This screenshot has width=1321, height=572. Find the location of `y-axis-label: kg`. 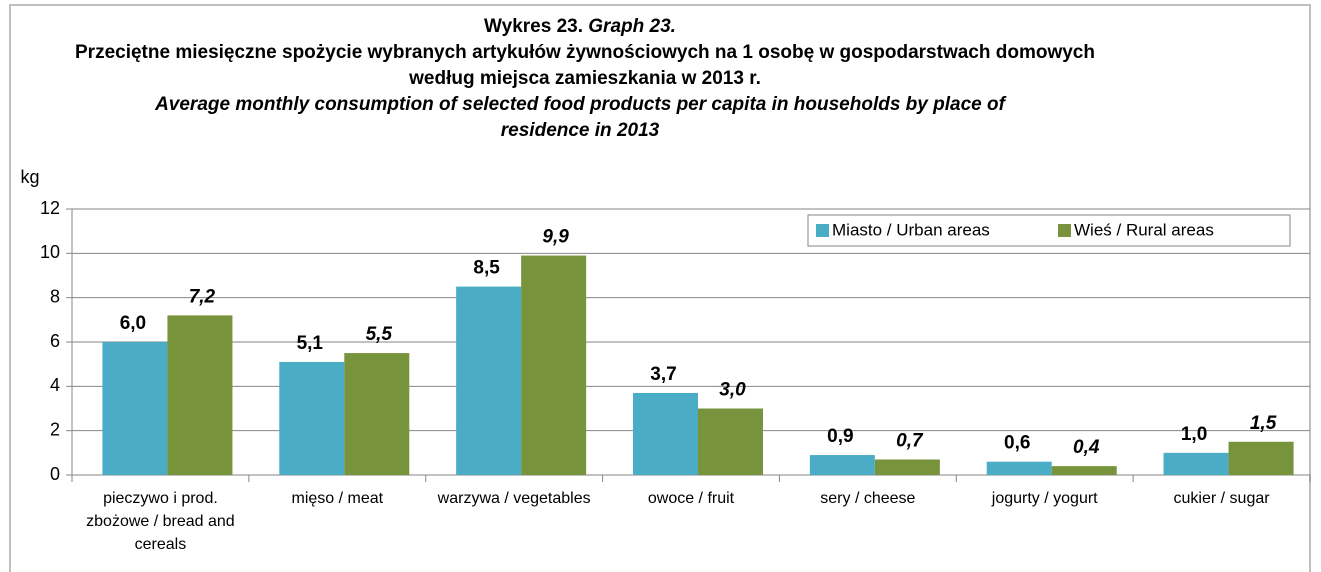

y-axis-label: kg is located at coordinates (29, 177).